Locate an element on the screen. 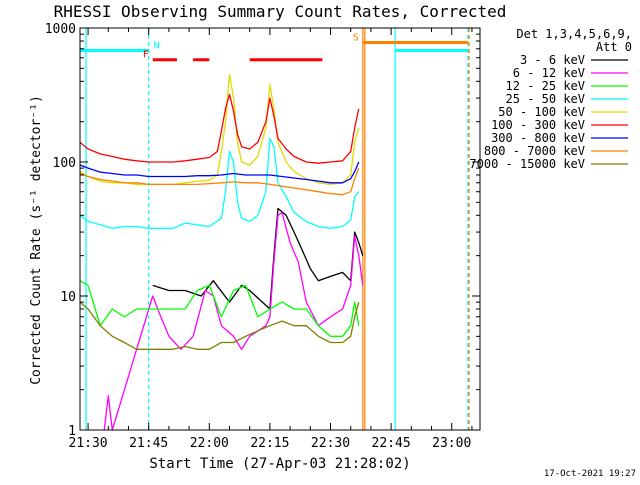 The height and width of the screenshot is (485, 640). legend-label: 12 - 25 keV is located at coordinates (545, 86).